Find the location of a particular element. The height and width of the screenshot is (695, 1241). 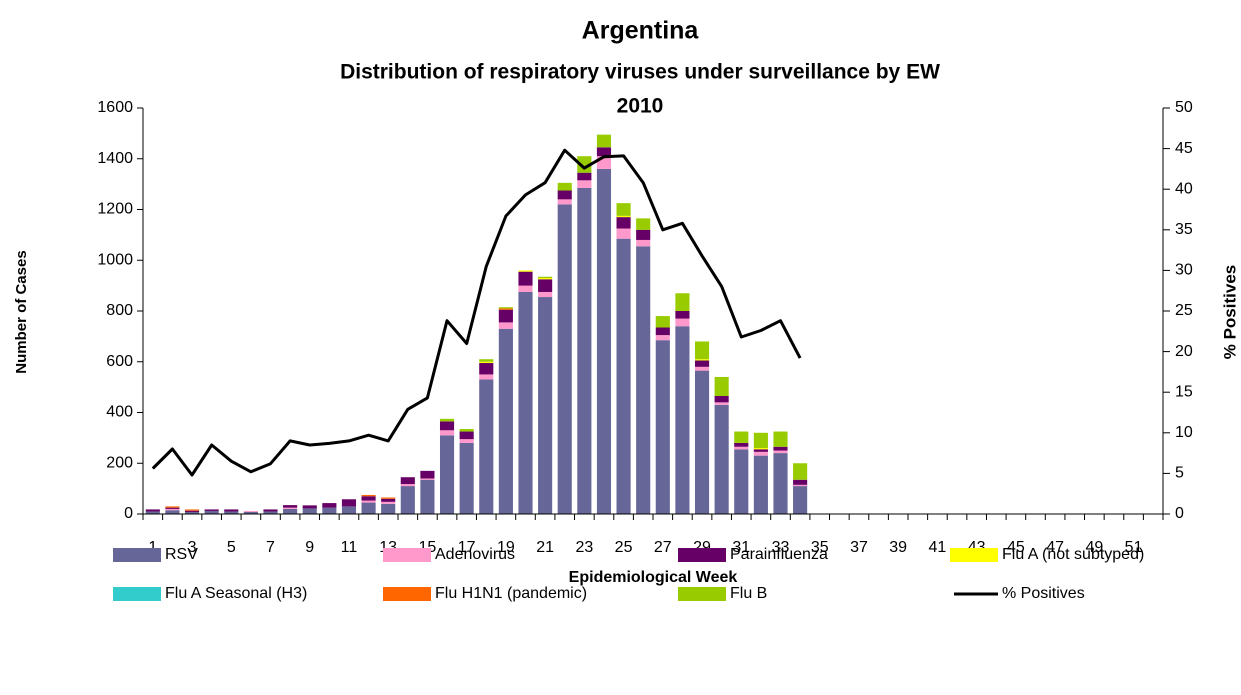

x-tick-label: 51 is located at coordinates (1134, 547).